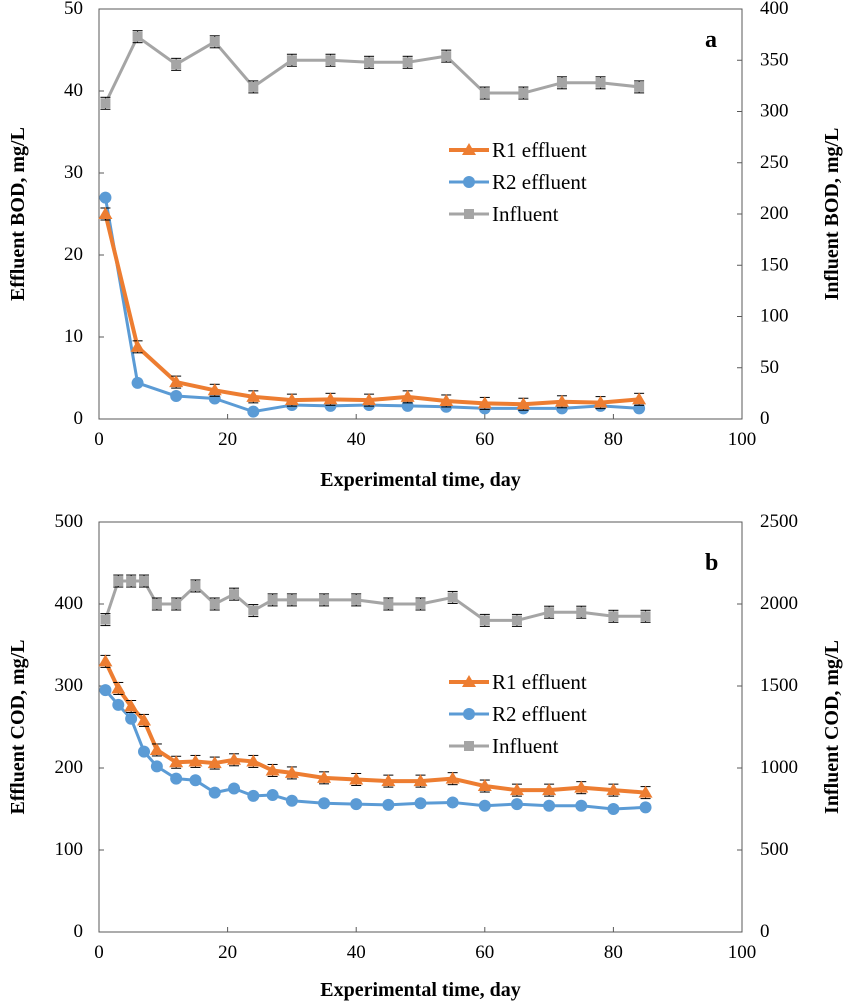  What do you see at coordinates (613, 952) in the screenshot?
I see `x-tick-label: 80` at bounding box center [613, 952].